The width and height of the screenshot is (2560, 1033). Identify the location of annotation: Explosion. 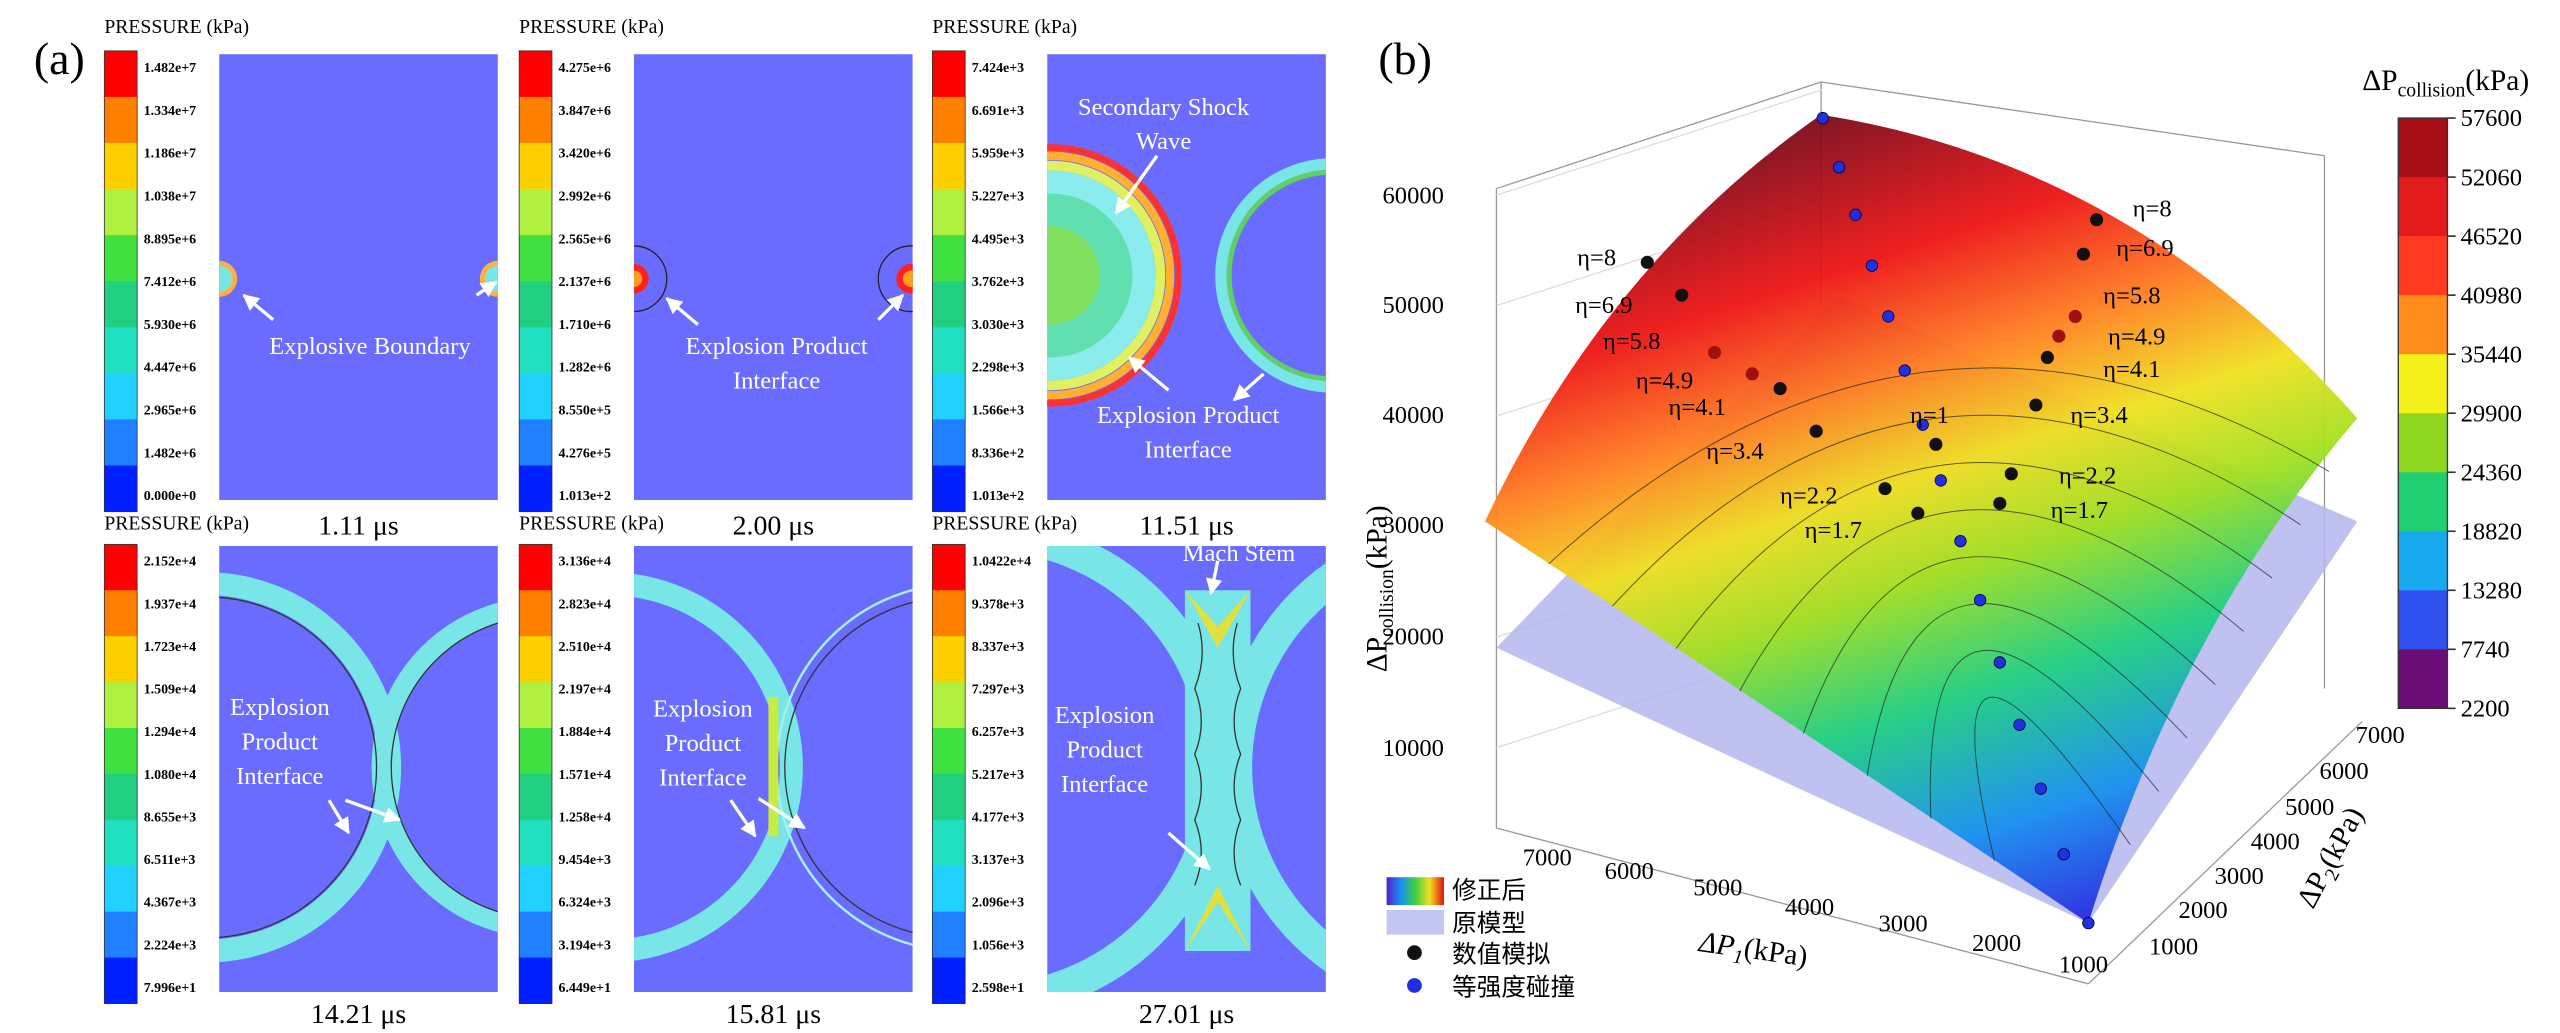
(703, 709).